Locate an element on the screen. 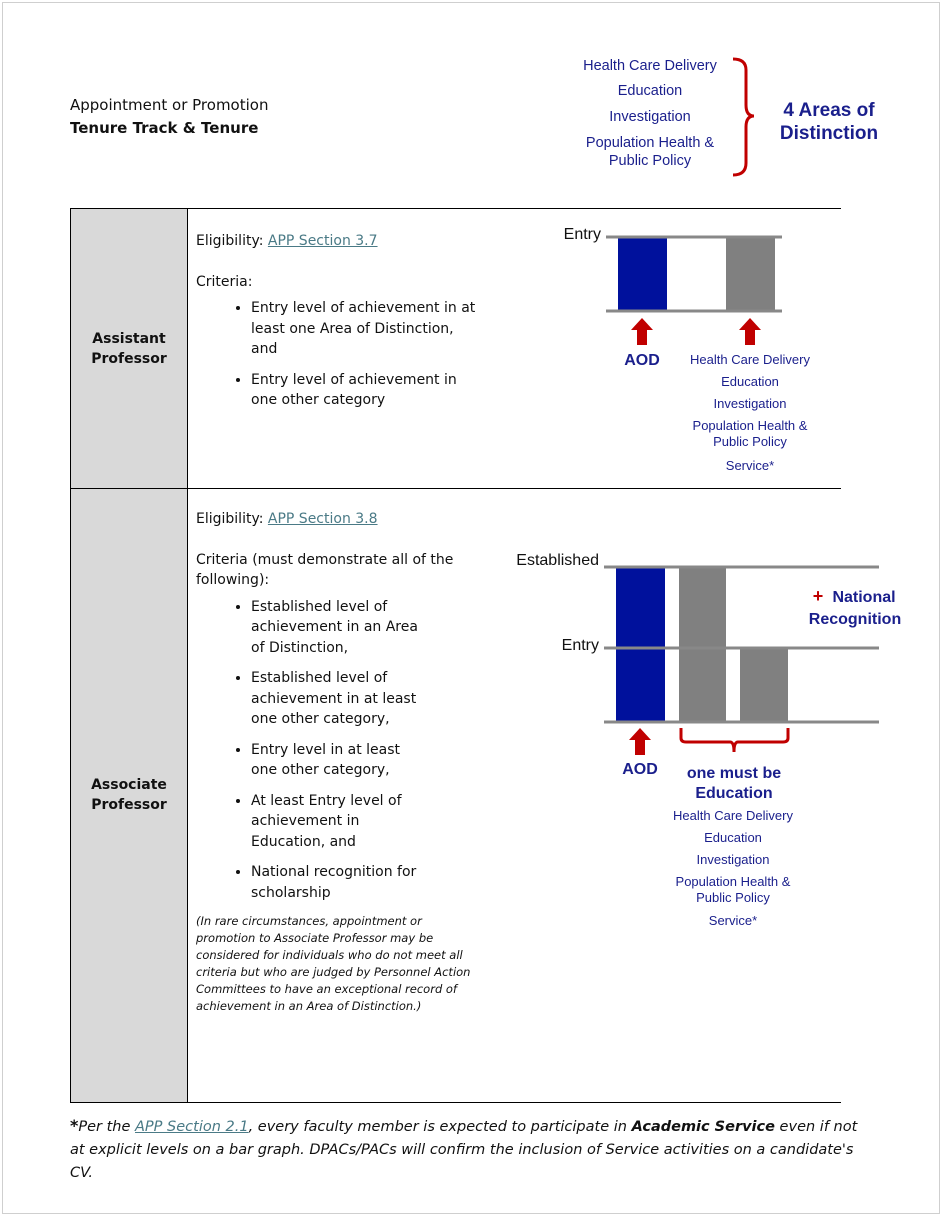 The height and width of the screenshot is (1216, 942). area-item: Health Care Delivery is located at coordinates (650, 66).